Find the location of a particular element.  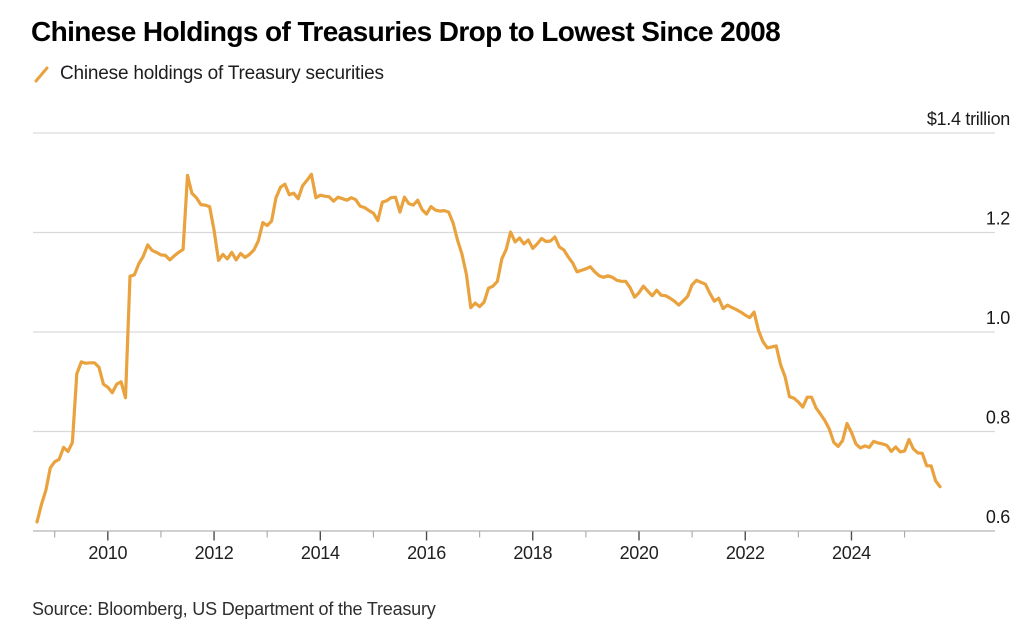

x-axis-label: 2020 is located at coordinates (639, 553).